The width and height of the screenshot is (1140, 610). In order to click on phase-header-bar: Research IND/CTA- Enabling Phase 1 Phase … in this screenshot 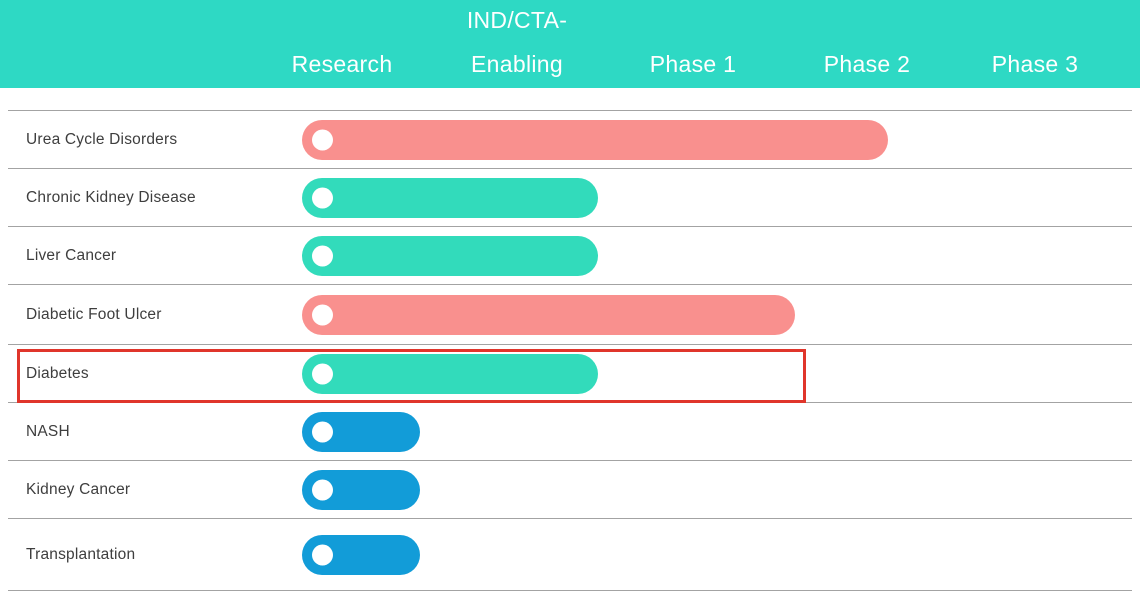, I will do `click(570, 44)`.